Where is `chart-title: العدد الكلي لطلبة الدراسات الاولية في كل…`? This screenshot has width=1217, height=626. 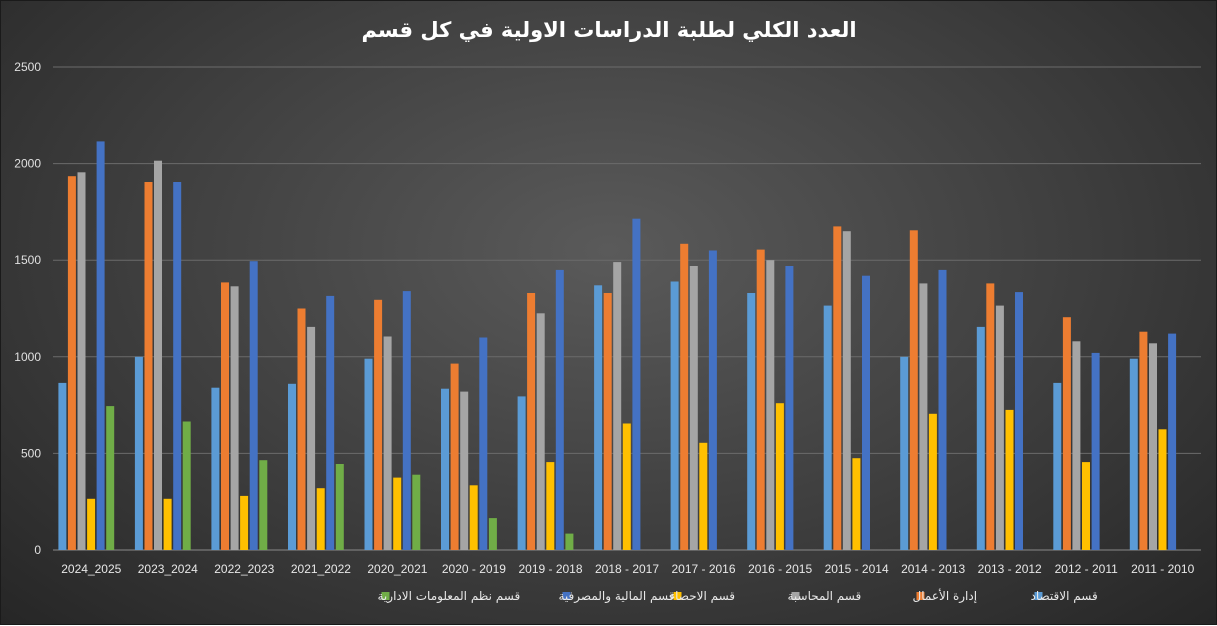 chart-title: العدد الكلي لطلبة الدراسات الاولية في كل… is located at coordinates (608, 30).